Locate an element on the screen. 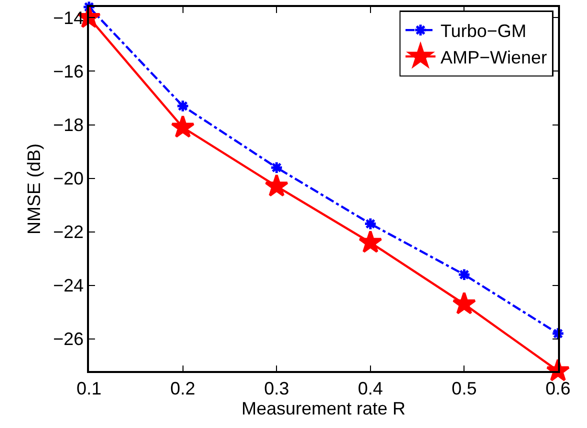 The width and height of the screenshot is (587, 428). x-tick-label: 0.2 is located at coordinates (183, 388).